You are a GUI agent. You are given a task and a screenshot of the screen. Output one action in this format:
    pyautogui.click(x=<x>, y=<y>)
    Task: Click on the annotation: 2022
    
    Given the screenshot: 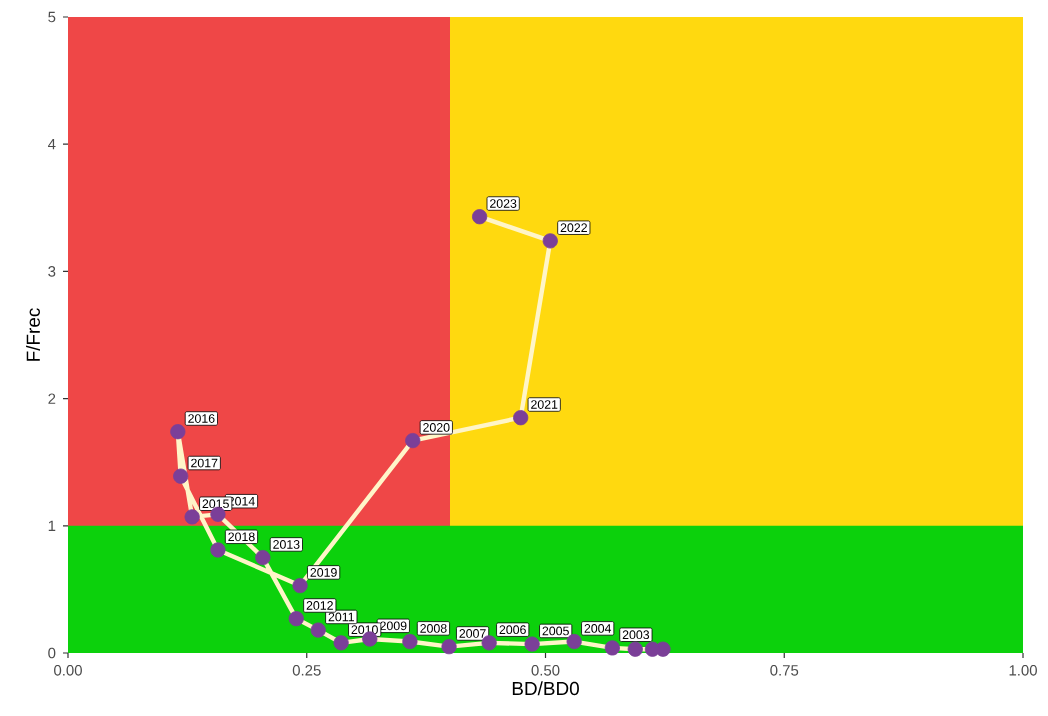 What is the action you would take?
    pyautogui.click(x=573, y=228)
    